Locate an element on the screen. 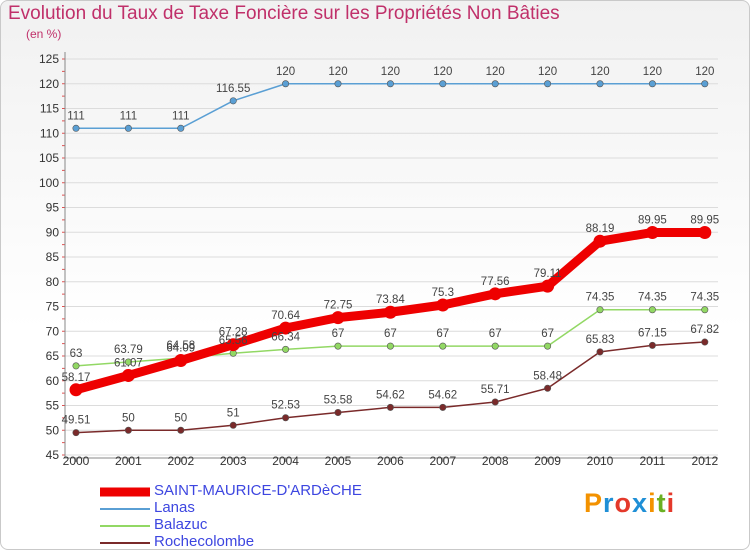 Image resolution: width=750 pixels, height=553 pixels. logo-letter: o is located at coordinates (623, 503).